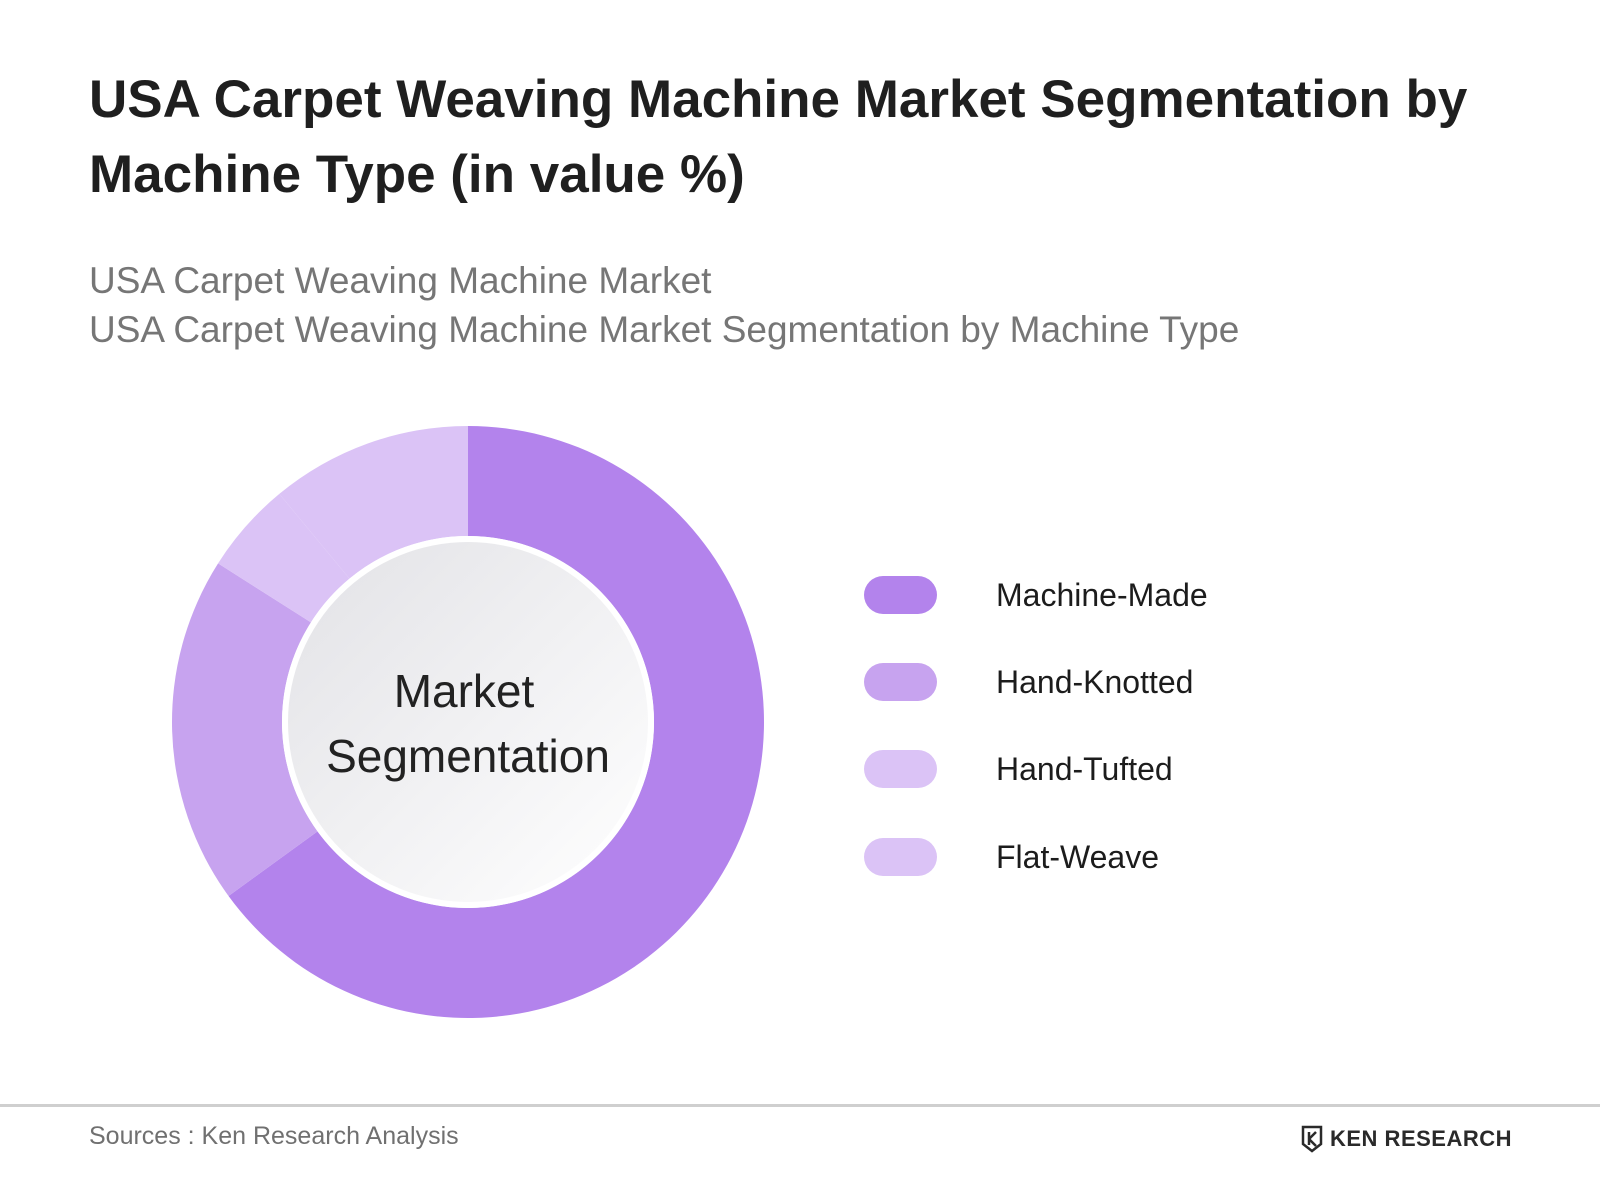 This screenshot has height=1200, width=1600. I want to click on center-label-line-1: Market, so click(464, 691).